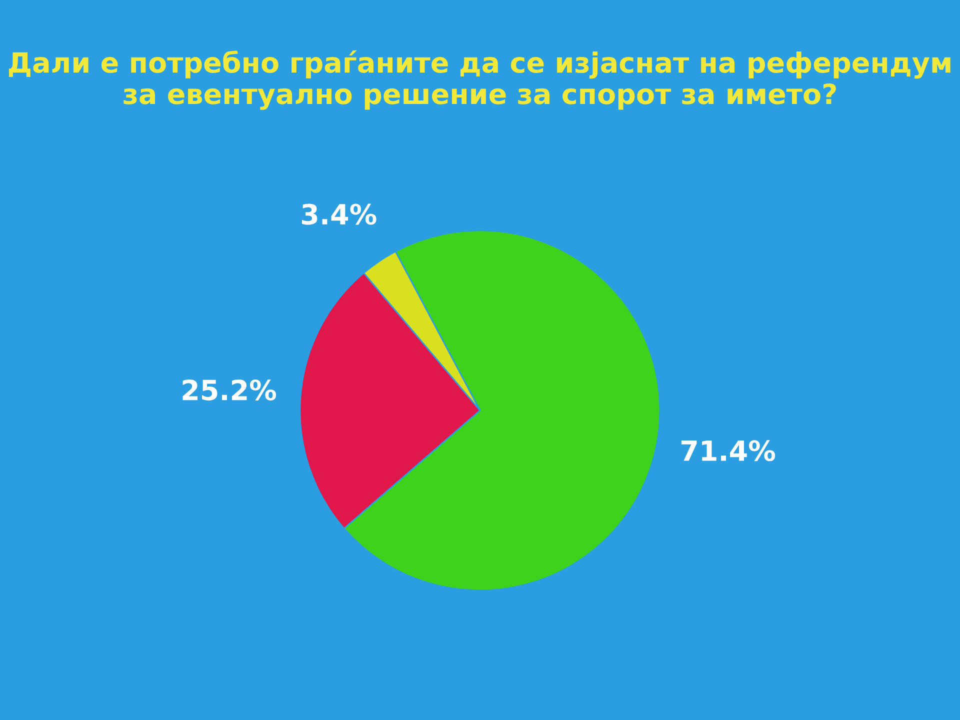 Image resolution: width=960 pixels, height=720 pixels. Describe the element at coordinates (339, 214) in the screenshot. I see `data-label: 3.4%` at that location.